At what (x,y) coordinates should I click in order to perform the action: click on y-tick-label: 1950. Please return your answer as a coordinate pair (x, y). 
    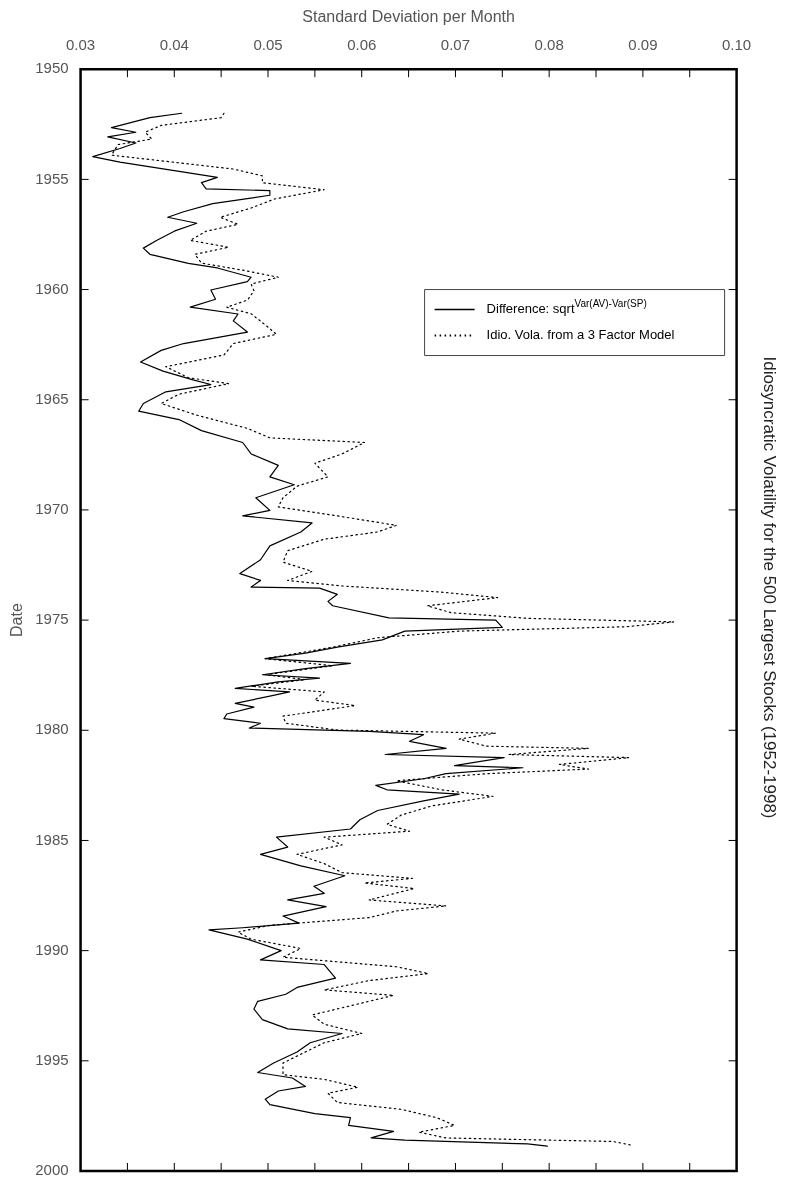
    Looking at the image, I should click on (52, 68).